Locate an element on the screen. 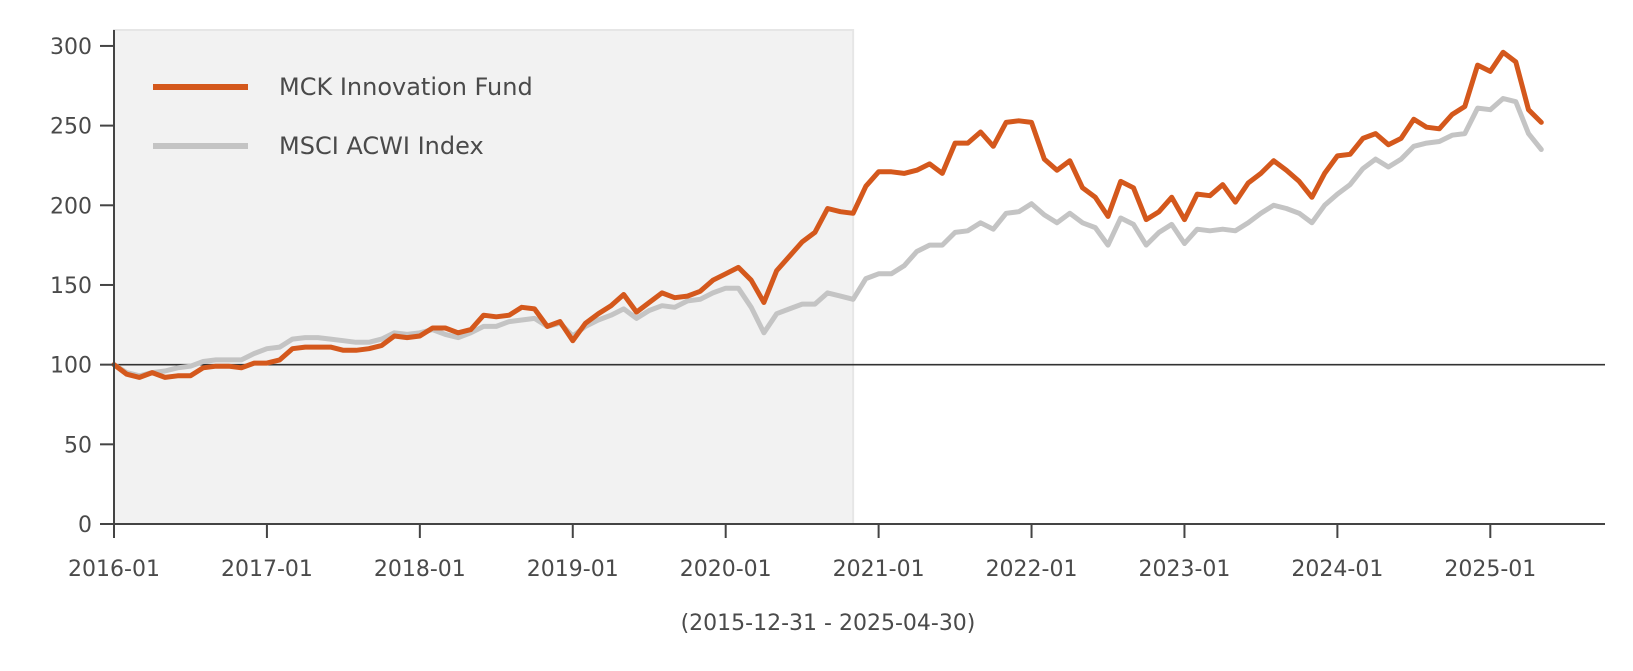  y-tick-label: 200 is located at coordinates (71, 206).